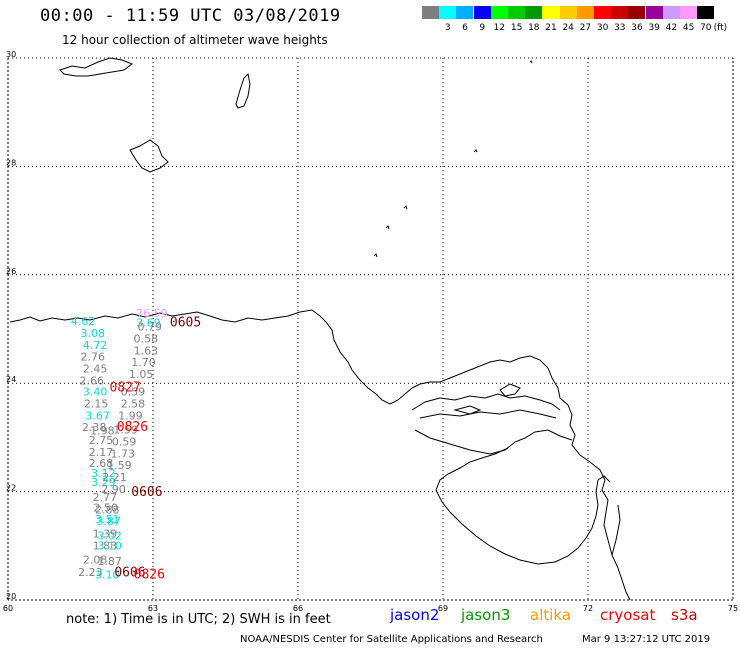 Image resolution: width=740 pixels, height=650 pixels. I want to click on rann-of-kutch, so click(493, 442).